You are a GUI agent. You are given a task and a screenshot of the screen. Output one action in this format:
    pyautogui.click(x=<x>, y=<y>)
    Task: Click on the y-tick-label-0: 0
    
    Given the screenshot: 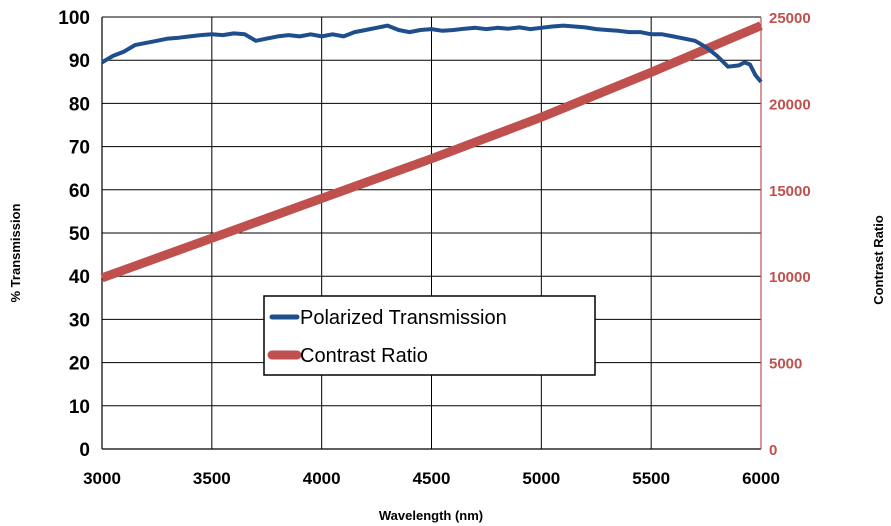 What is the action you would take?
    pyautogui.click(x=84, y=450)
    